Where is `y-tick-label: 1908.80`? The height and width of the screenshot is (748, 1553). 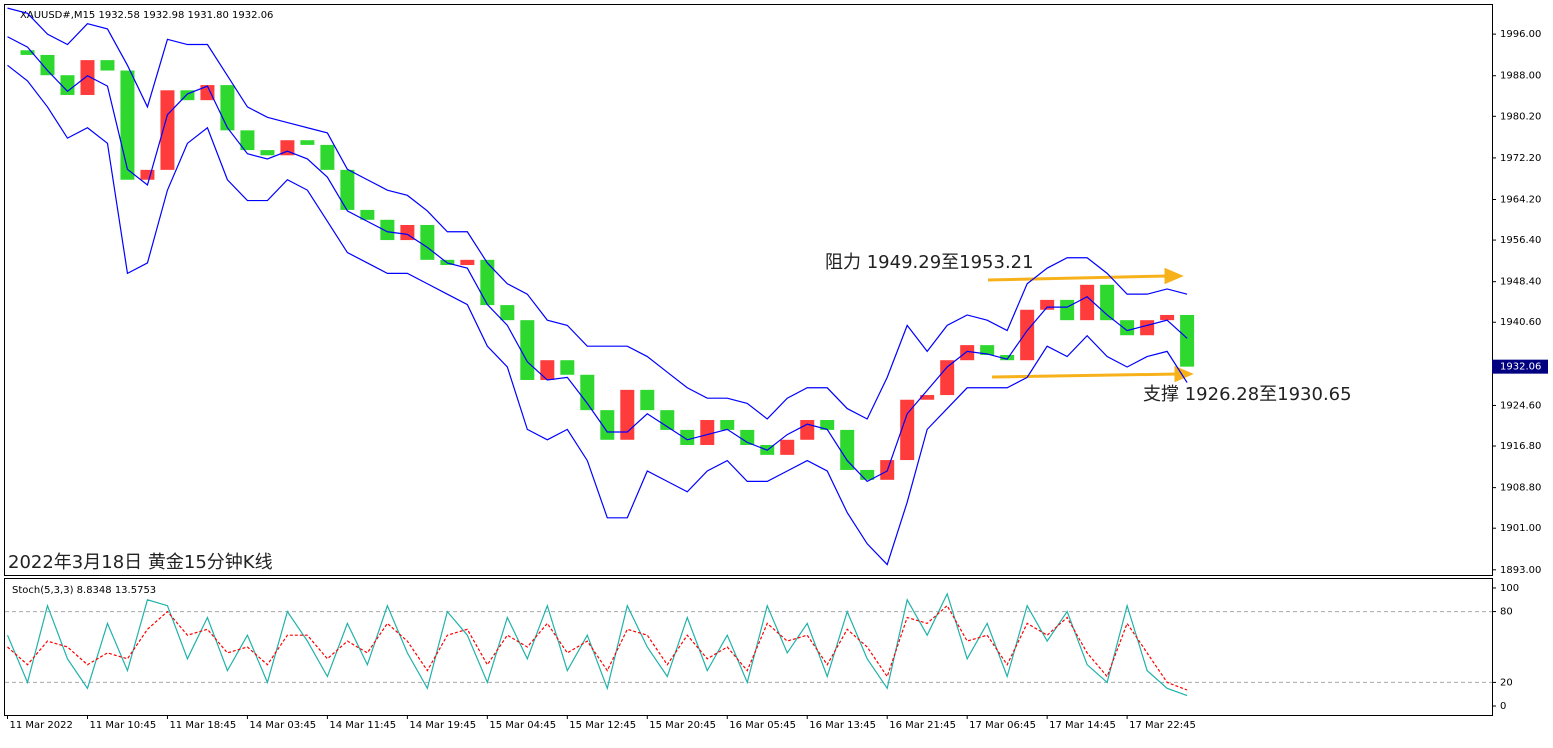 y-tick-label: 1908.80 is located at coordinates (1520, 488).